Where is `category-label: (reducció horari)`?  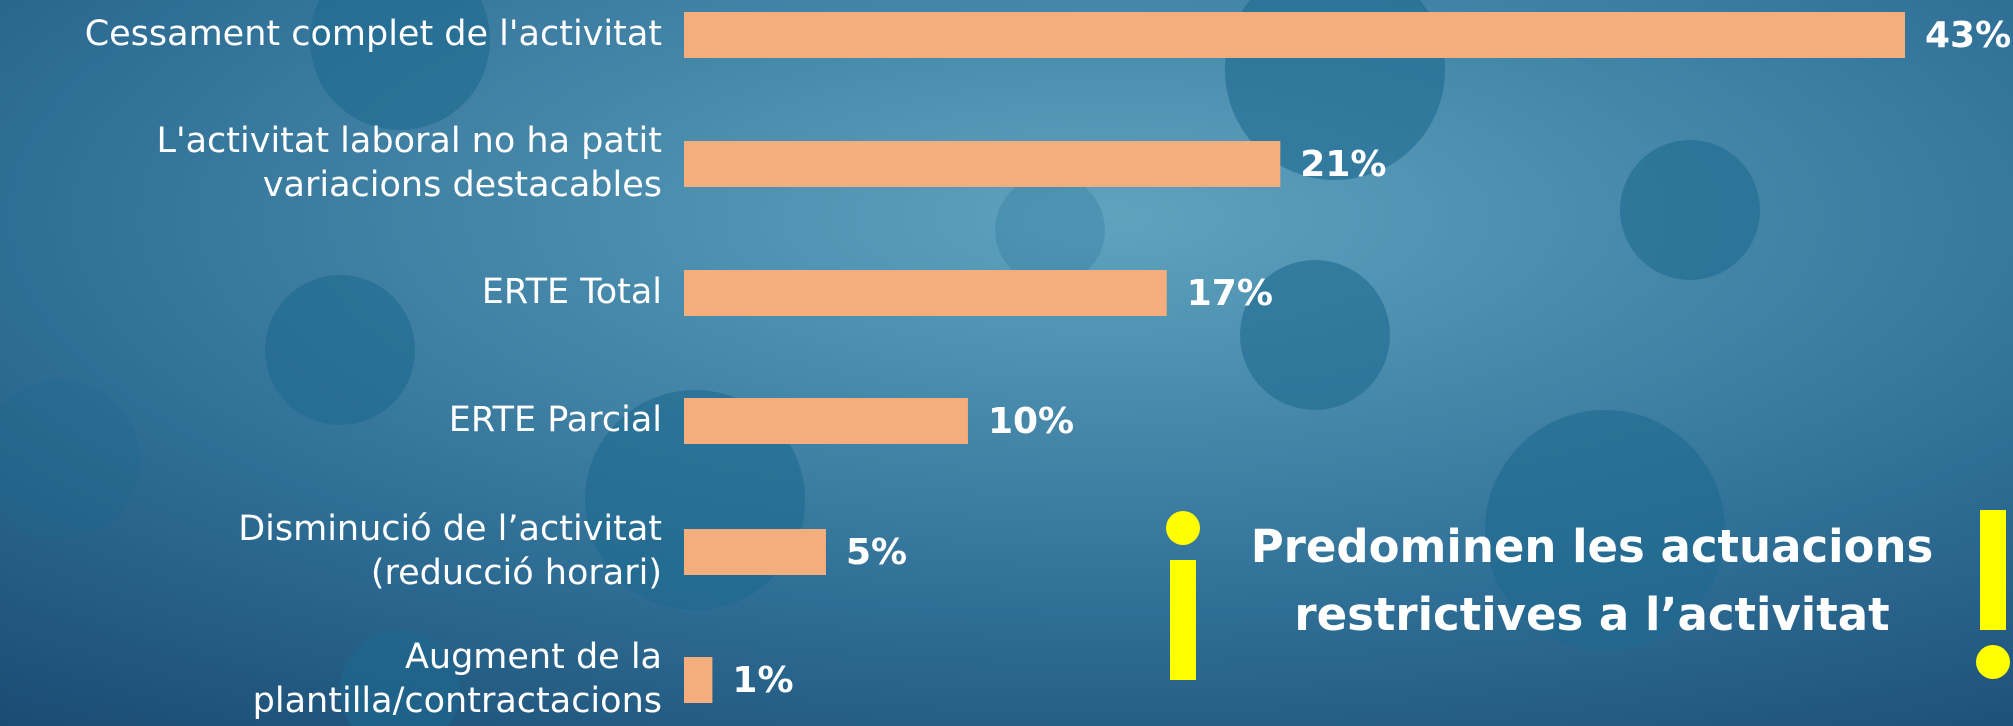
category-label: (reducció horari) is located at coordinates (516, 573).